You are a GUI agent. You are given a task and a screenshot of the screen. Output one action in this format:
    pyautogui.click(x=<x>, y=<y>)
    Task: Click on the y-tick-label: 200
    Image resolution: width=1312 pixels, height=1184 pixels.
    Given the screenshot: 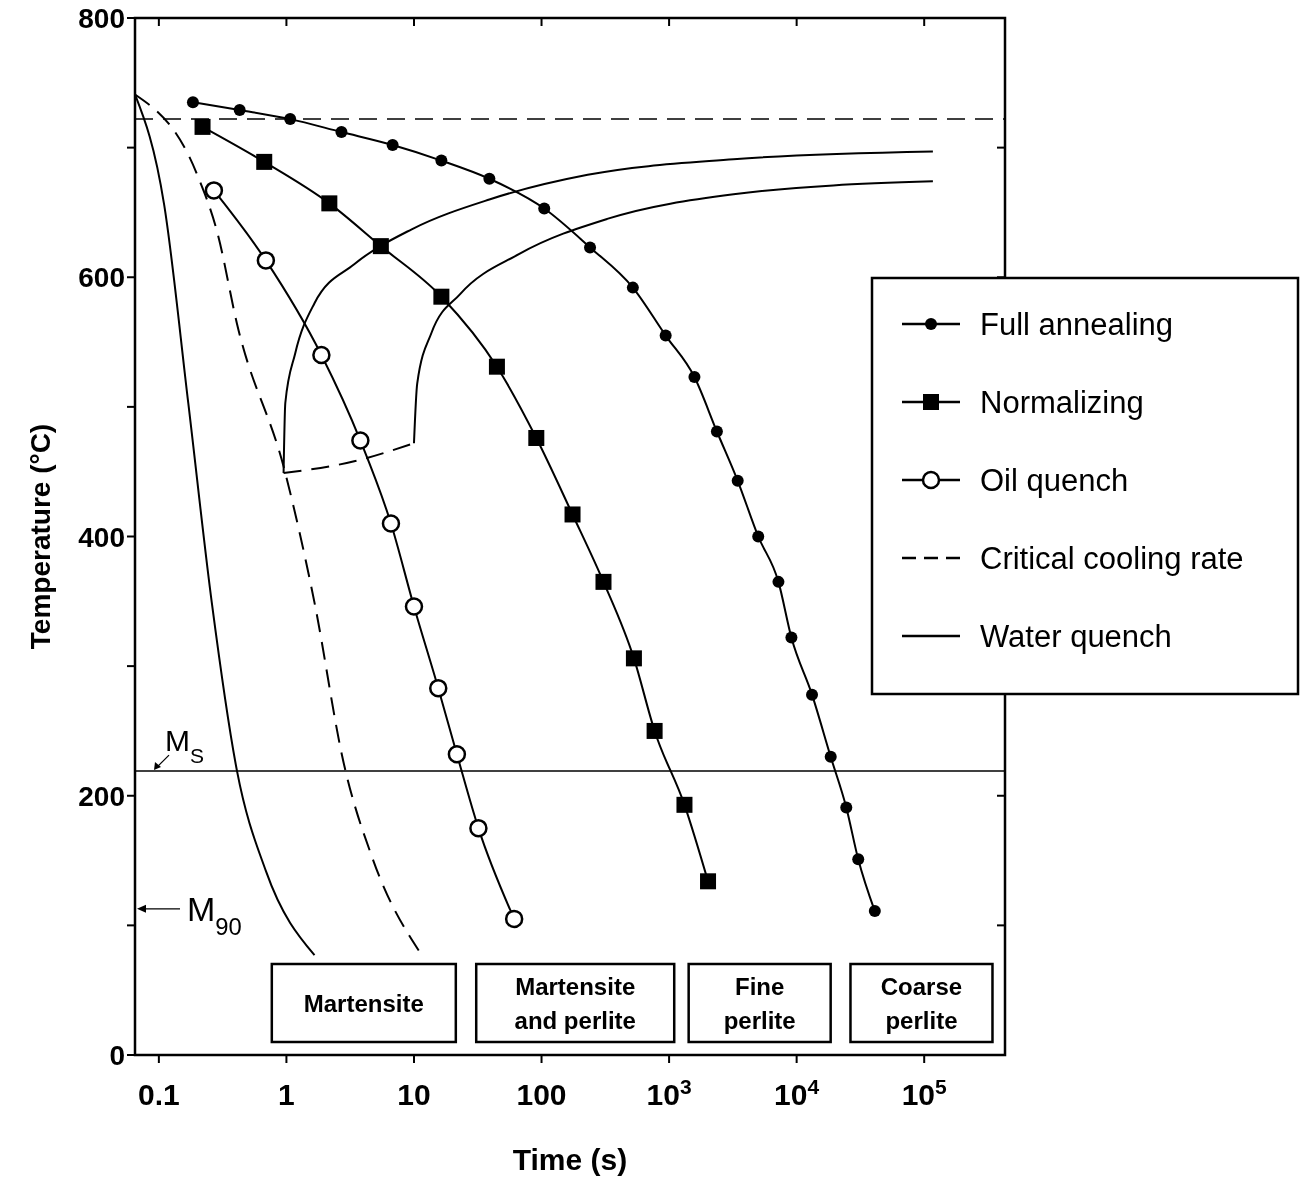 What is the action you would take?
    pyautogui.click(x=101, y=796)
    